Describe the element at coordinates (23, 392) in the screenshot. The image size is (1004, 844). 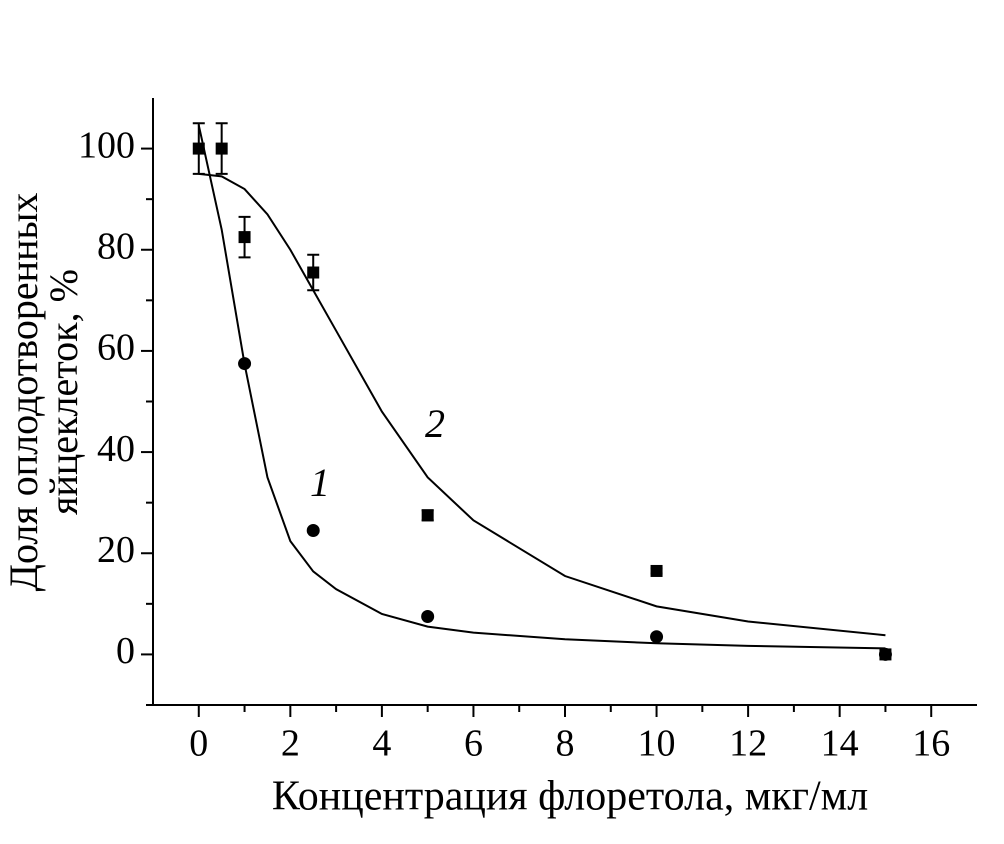
I see `y-axis-label: Доля оплодотворенных` at that location.